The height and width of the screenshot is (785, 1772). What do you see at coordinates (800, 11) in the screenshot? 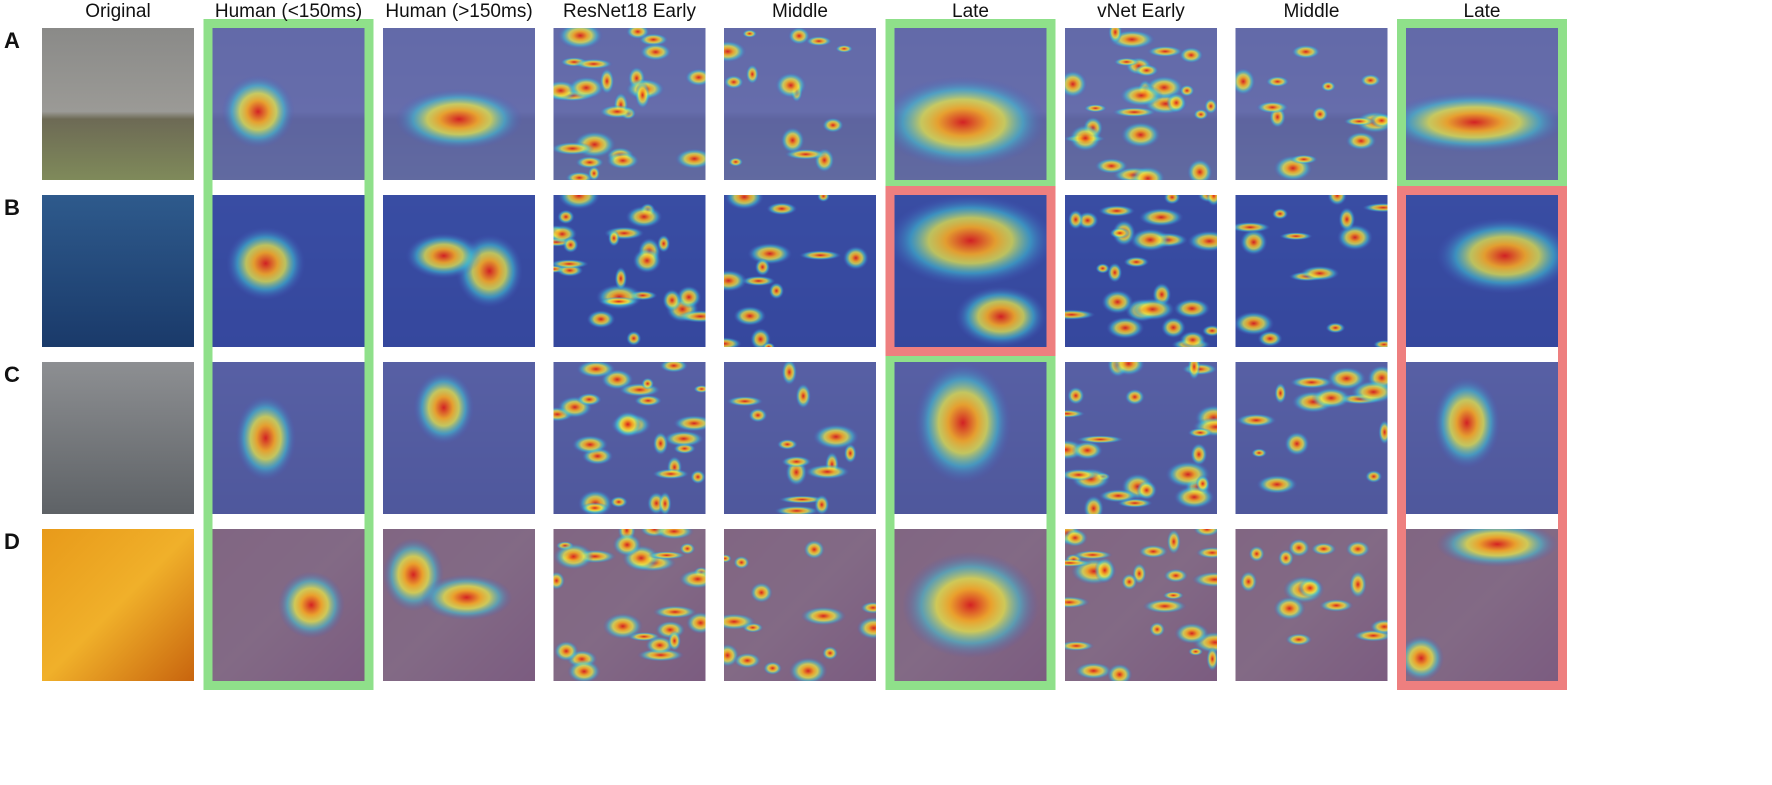
I see `column-header: Middle` at bounding box center [800, 11].